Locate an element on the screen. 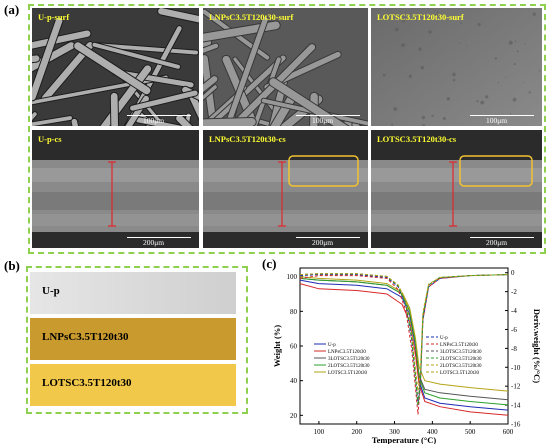 This screenshot has width=550, height=446. sem-image-label: LOTSC3.5T120t30-surf is located at coordinates (420, 17).